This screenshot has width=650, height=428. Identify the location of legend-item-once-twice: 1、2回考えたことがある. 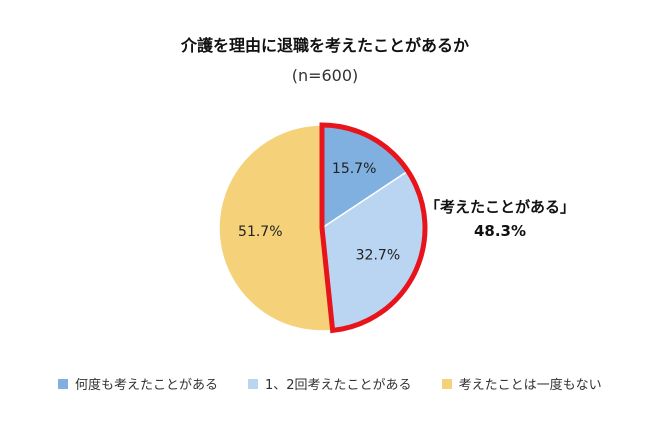
(330, 383).